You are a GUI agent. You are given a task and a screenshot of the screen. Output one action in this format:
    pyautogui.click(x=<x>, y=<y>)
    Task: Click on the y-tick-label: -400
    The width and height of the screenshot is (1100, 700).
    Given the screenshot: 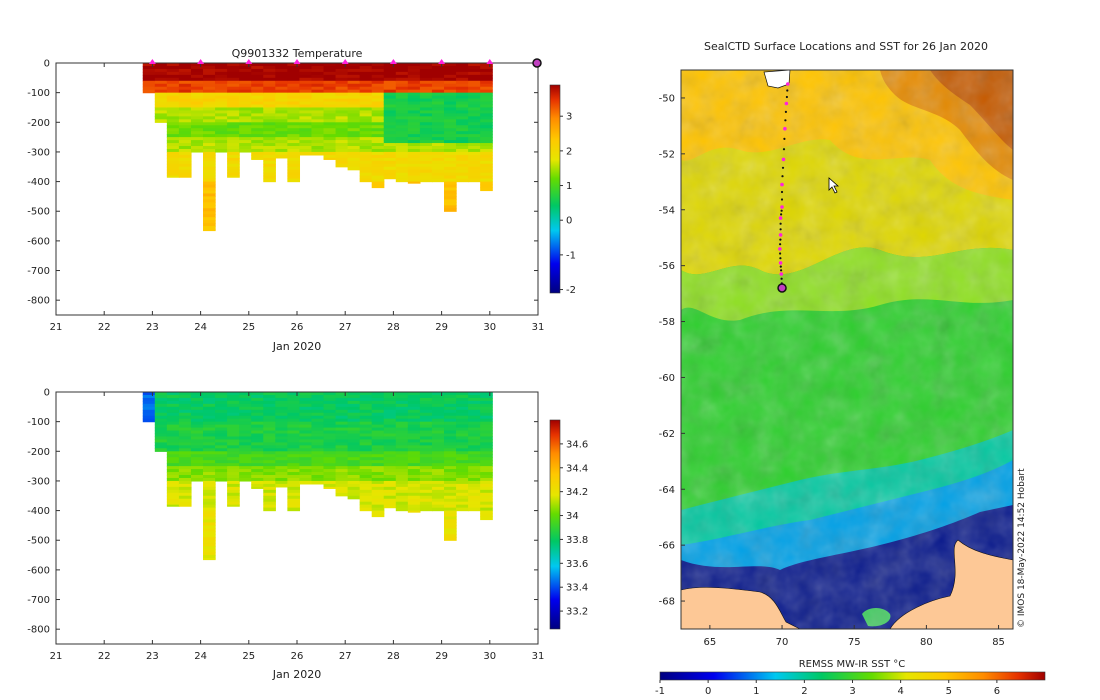 What is the action you would take?
    pyautogui.click(x=38, y=182)
    